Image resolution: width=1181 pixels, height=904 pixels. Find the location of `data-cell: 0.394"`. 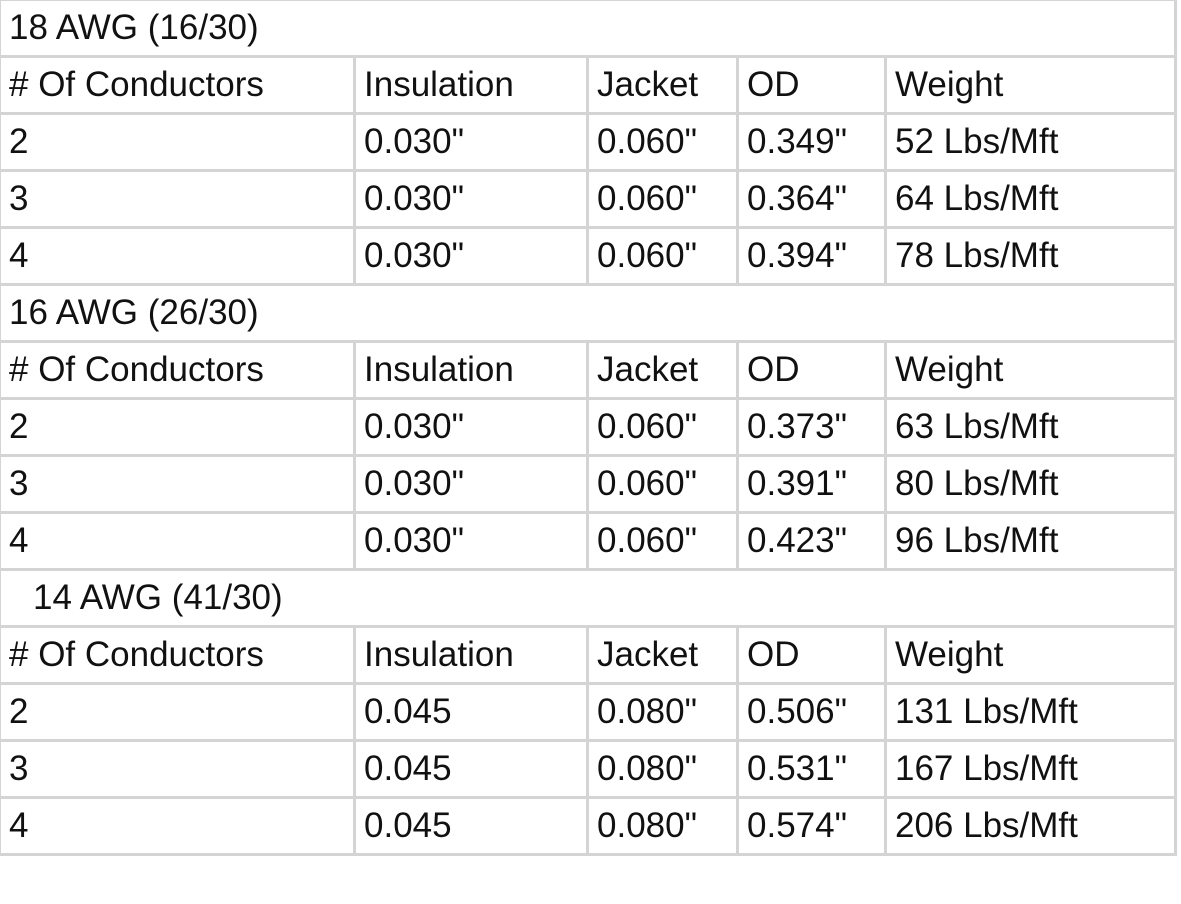

data-cell: 0.394" is located at coordinates (811, 256).